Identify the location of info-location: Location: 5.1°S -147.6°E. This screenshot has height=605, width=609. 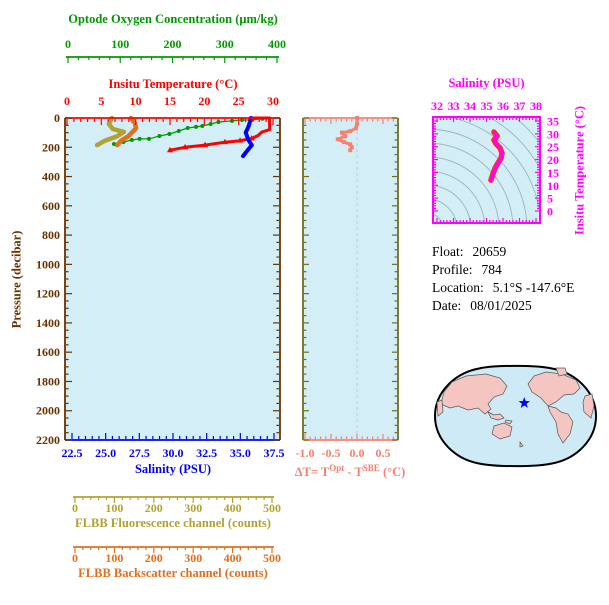
(503, 287).